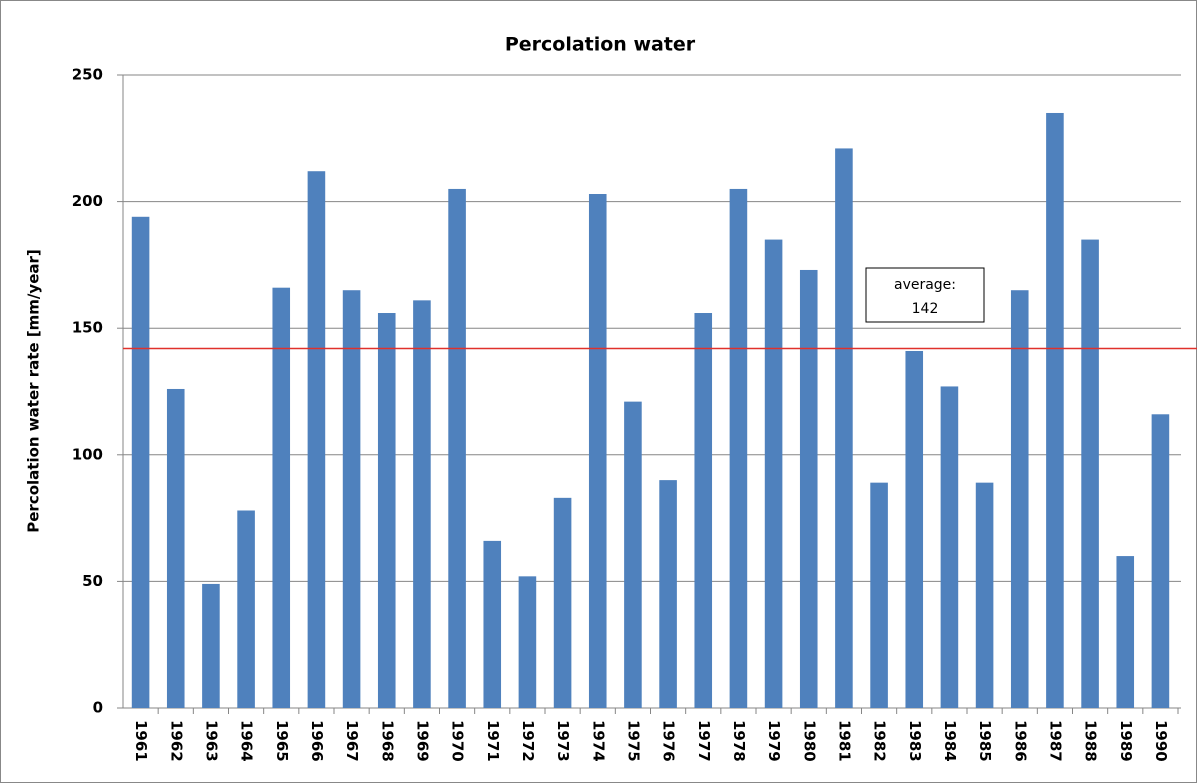 The height and width of the screenshot is (783, 1197). What do you see at coordinates (925, 285) in the screenshot?
I see `annotation-label: average:` at bounding box center [925, 285].